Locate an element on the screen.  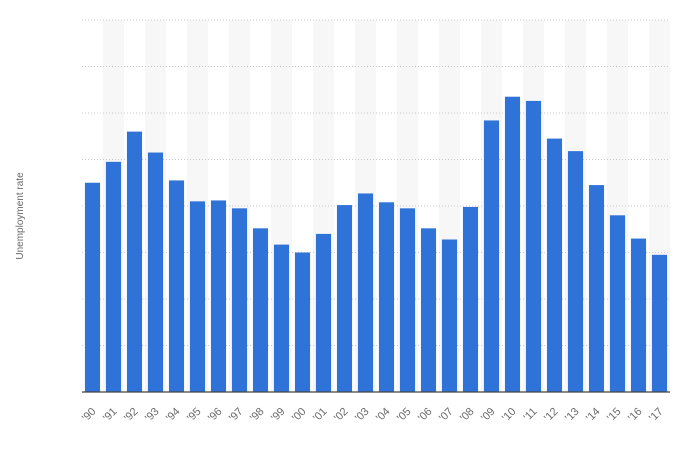
x-tick-label: '93 is located at coordinates (152, 415).